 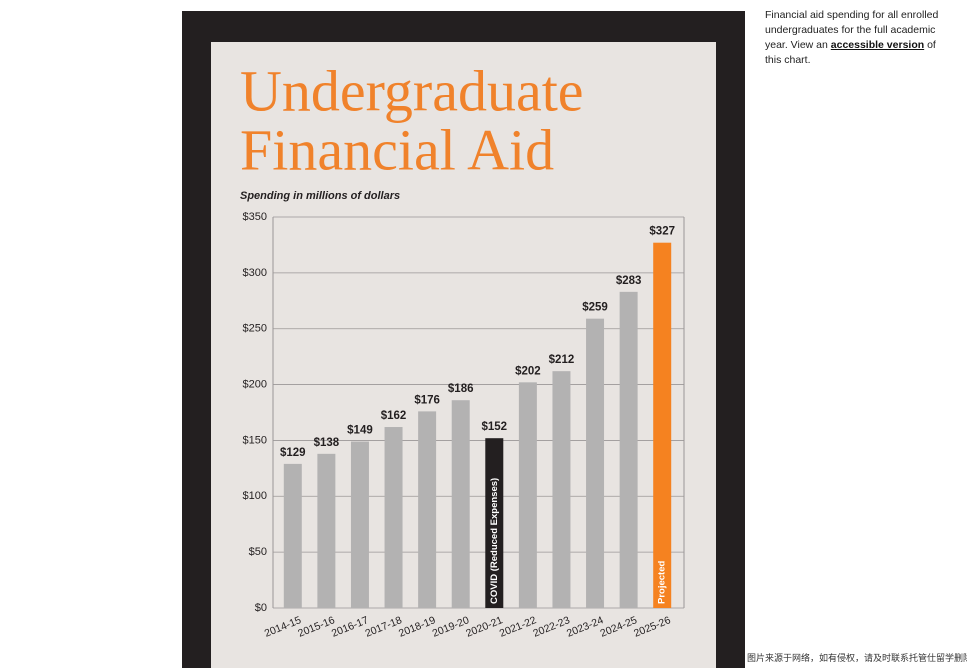 I want to click on y-tick-label: $0, so click(x=261, y=608).